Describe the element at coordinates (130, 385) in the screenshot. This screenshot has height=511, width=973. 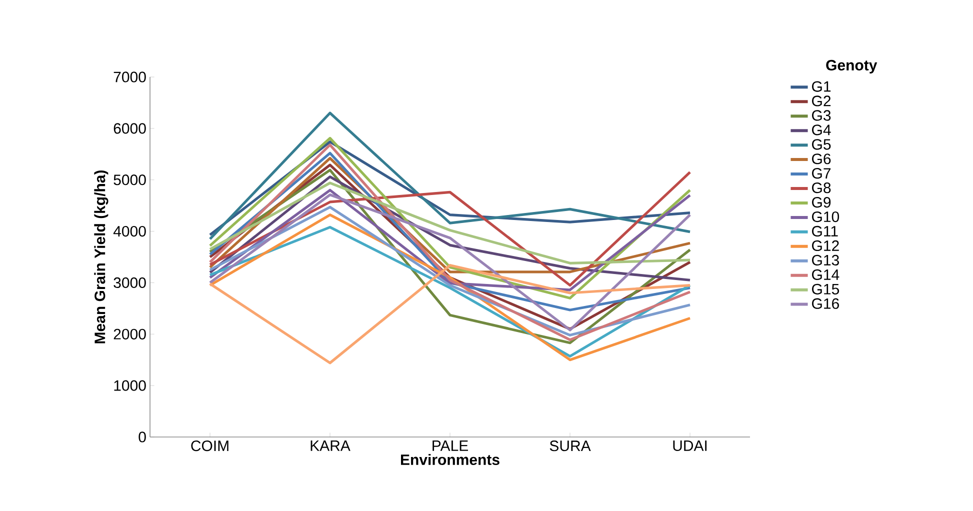
I see `y-tick-label: 1000` at that location.